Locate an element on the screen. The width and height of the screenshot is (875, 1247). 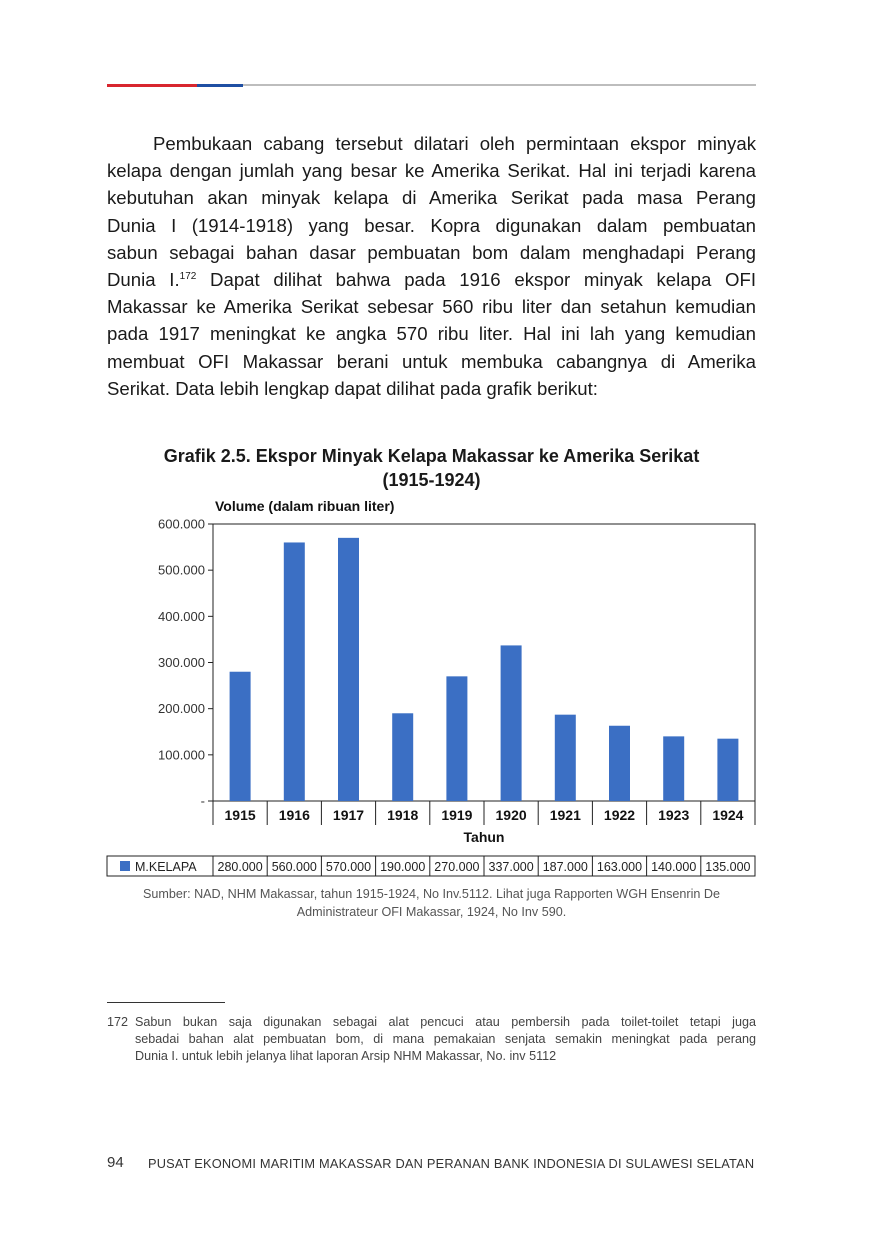
x-axis-label: Tahun is located at coordinates (484, 837).